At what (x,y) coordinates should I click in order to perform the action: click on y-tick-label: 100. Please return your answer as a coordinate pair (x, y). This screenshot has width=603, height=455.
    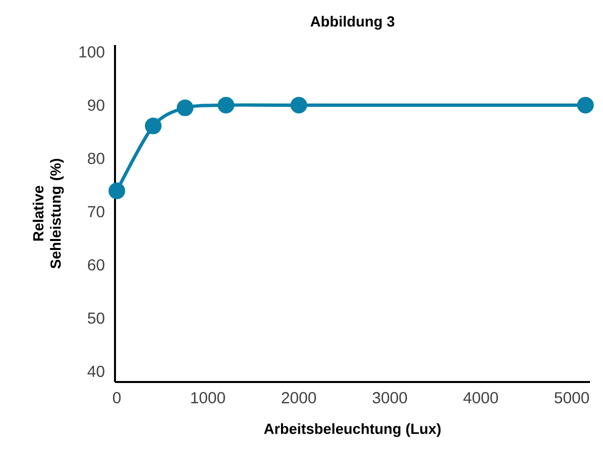
    Looking at the image, I should click on (91, 52).